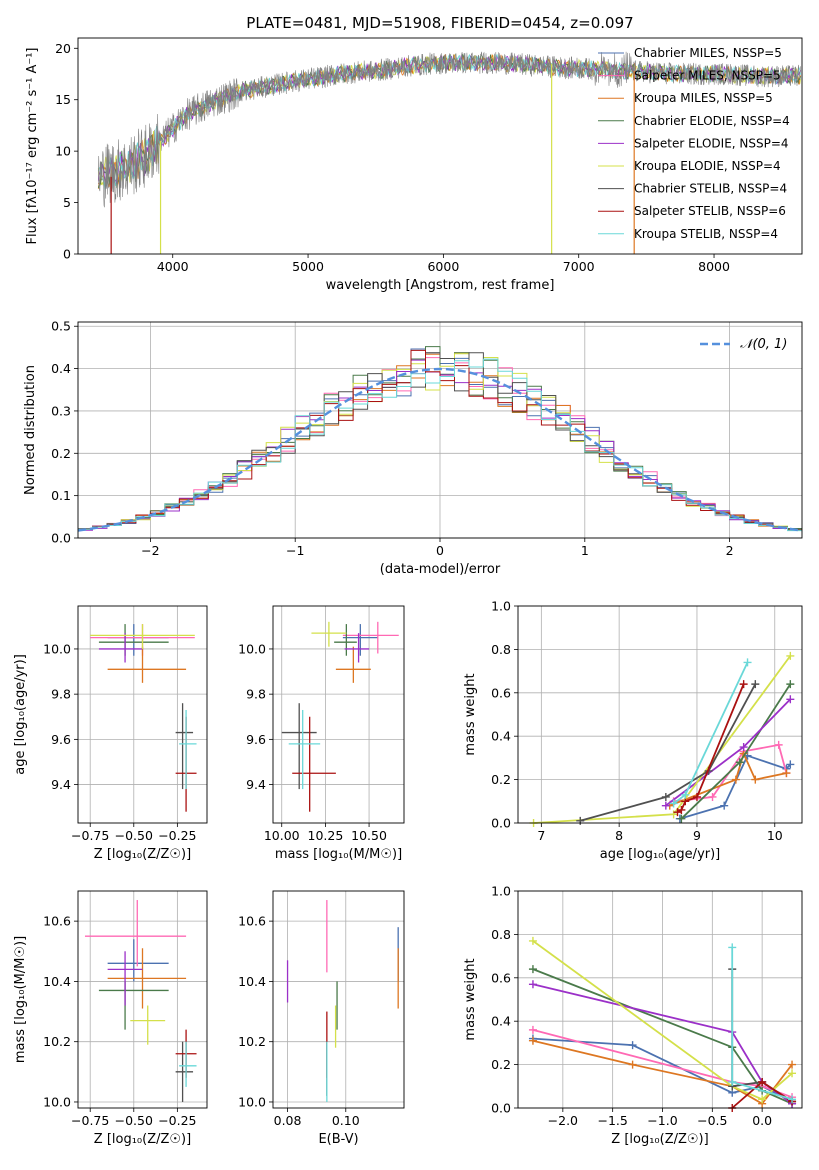 This screenshot has width=819, height=1170. Describe the element at coordinates (440, 445) in the screenshot. I see `histogram-kroupa_stelib` at that location.